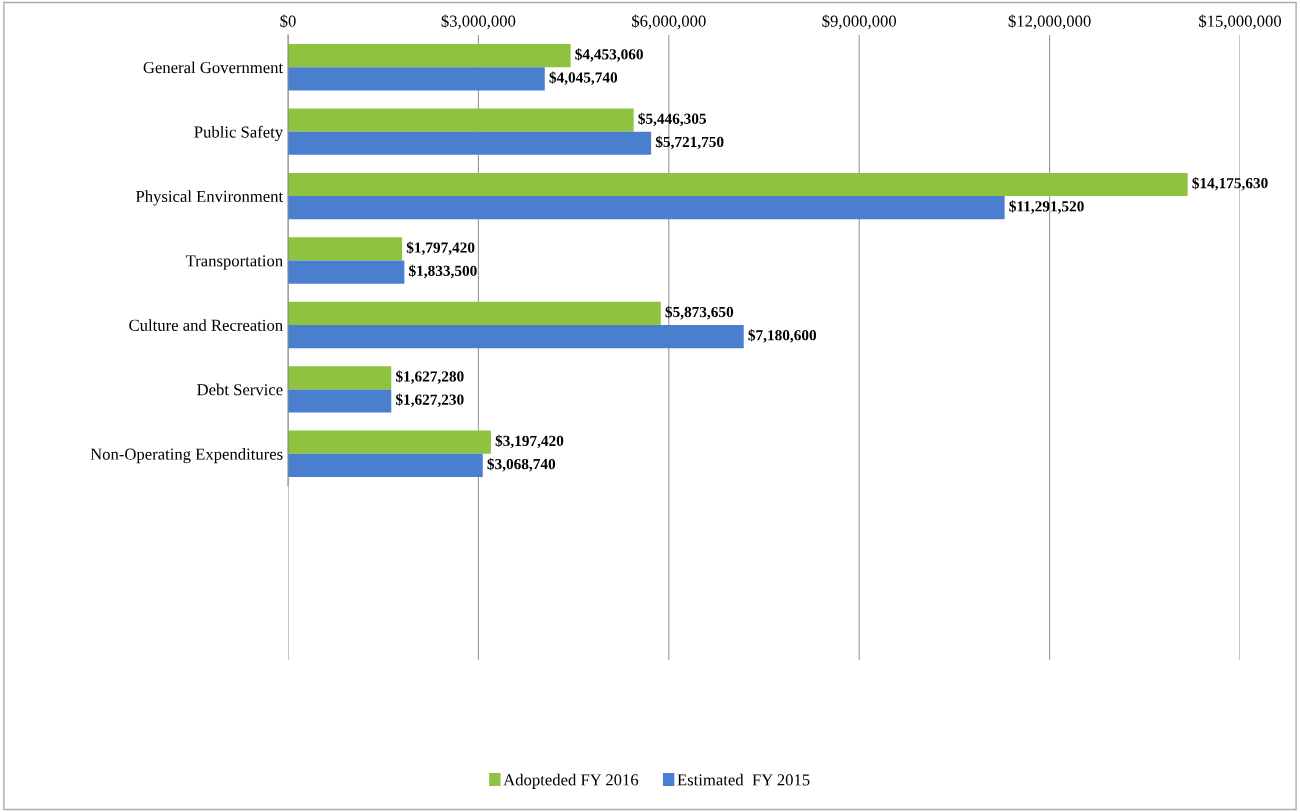 The height and width of the screenshot is (812, 1300). What do you see at coordinates (443, 271) in the screenshot?
I see `data-label: $1,833,500` at bounding box center [443, 271].